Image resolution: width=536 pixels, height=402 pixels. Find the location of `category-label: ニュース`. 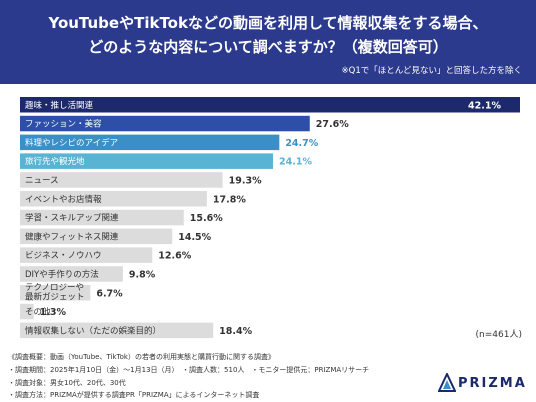

category-label: ニュース is located at coordinates (42, 181).